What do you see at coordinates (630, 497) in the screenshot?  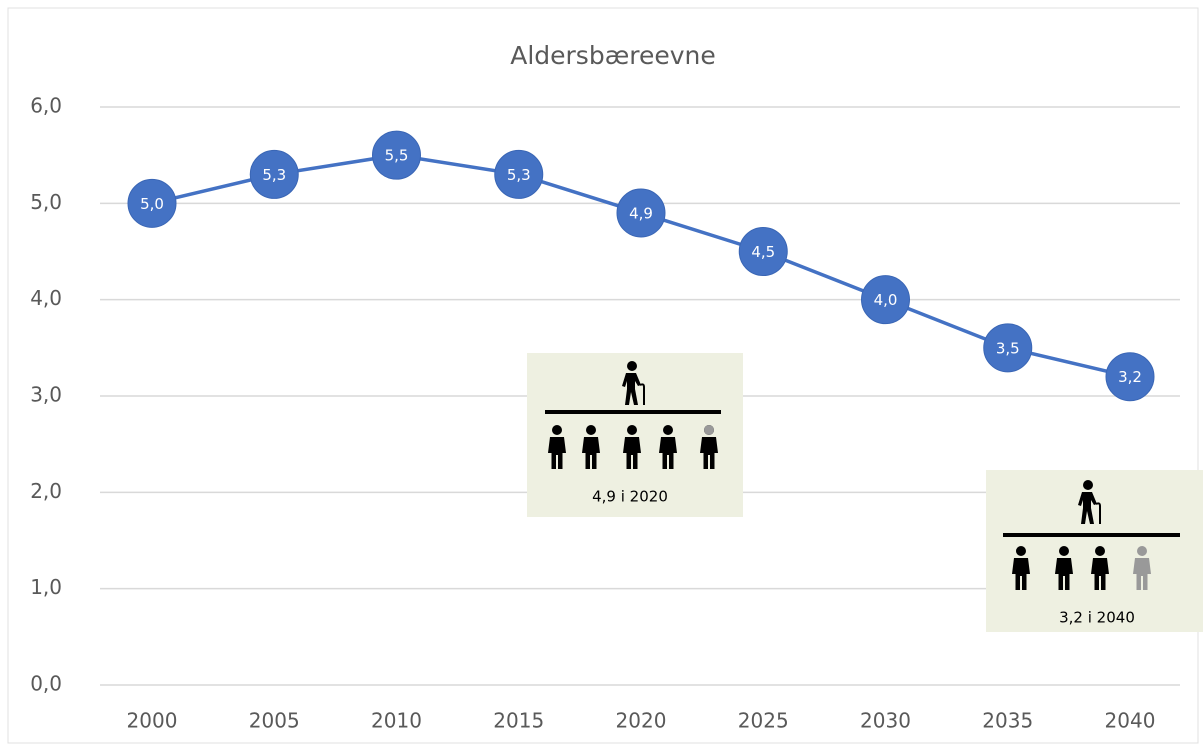 I see `annotation-text: 4,9 i 2020` at bounding box center [630, 497].